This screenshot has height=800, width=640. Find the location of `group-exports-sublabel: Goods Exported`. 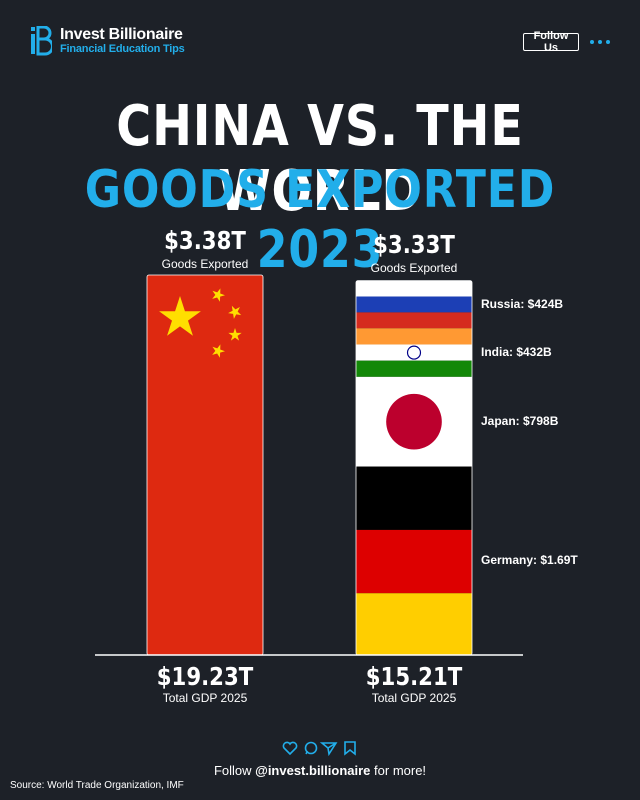

group-exports-sublabel: Goods Exported is located at coordinates (414, 268).